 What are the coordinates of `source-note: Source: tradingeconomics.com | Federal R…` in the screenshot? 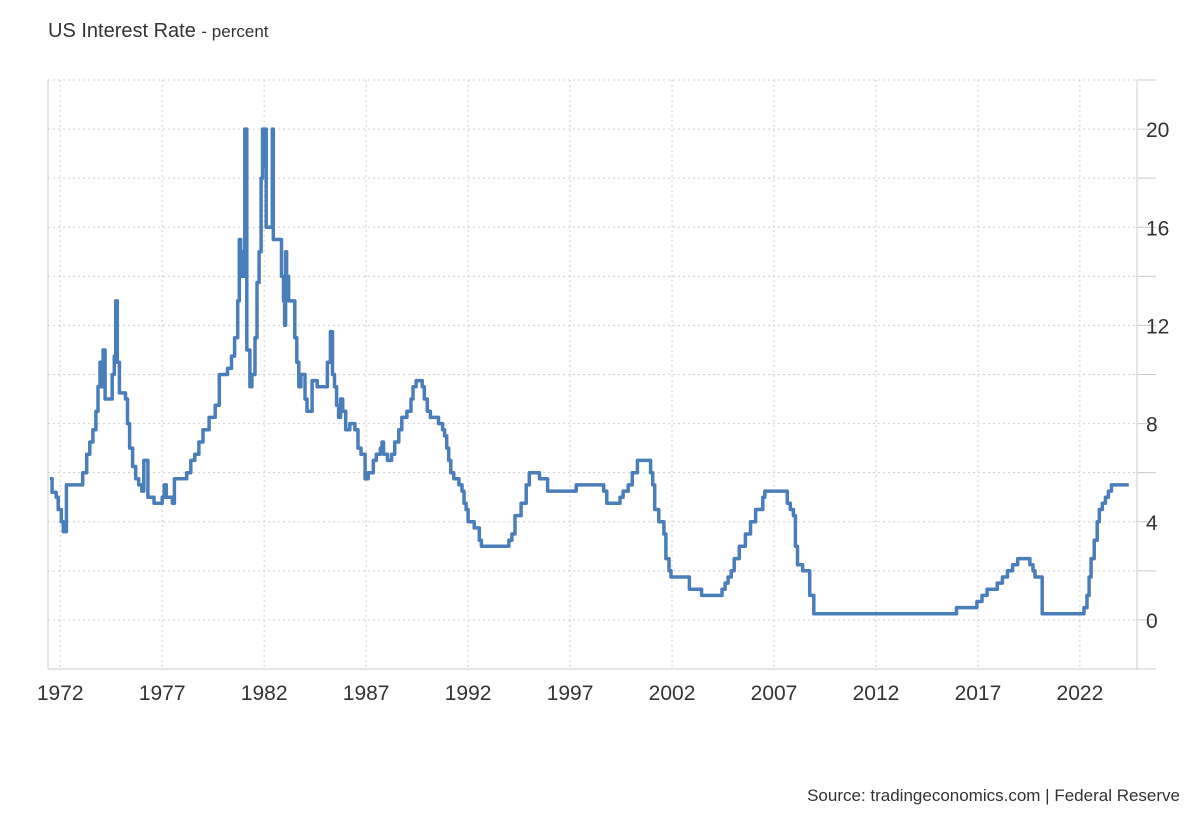 It's located at (993, 795).